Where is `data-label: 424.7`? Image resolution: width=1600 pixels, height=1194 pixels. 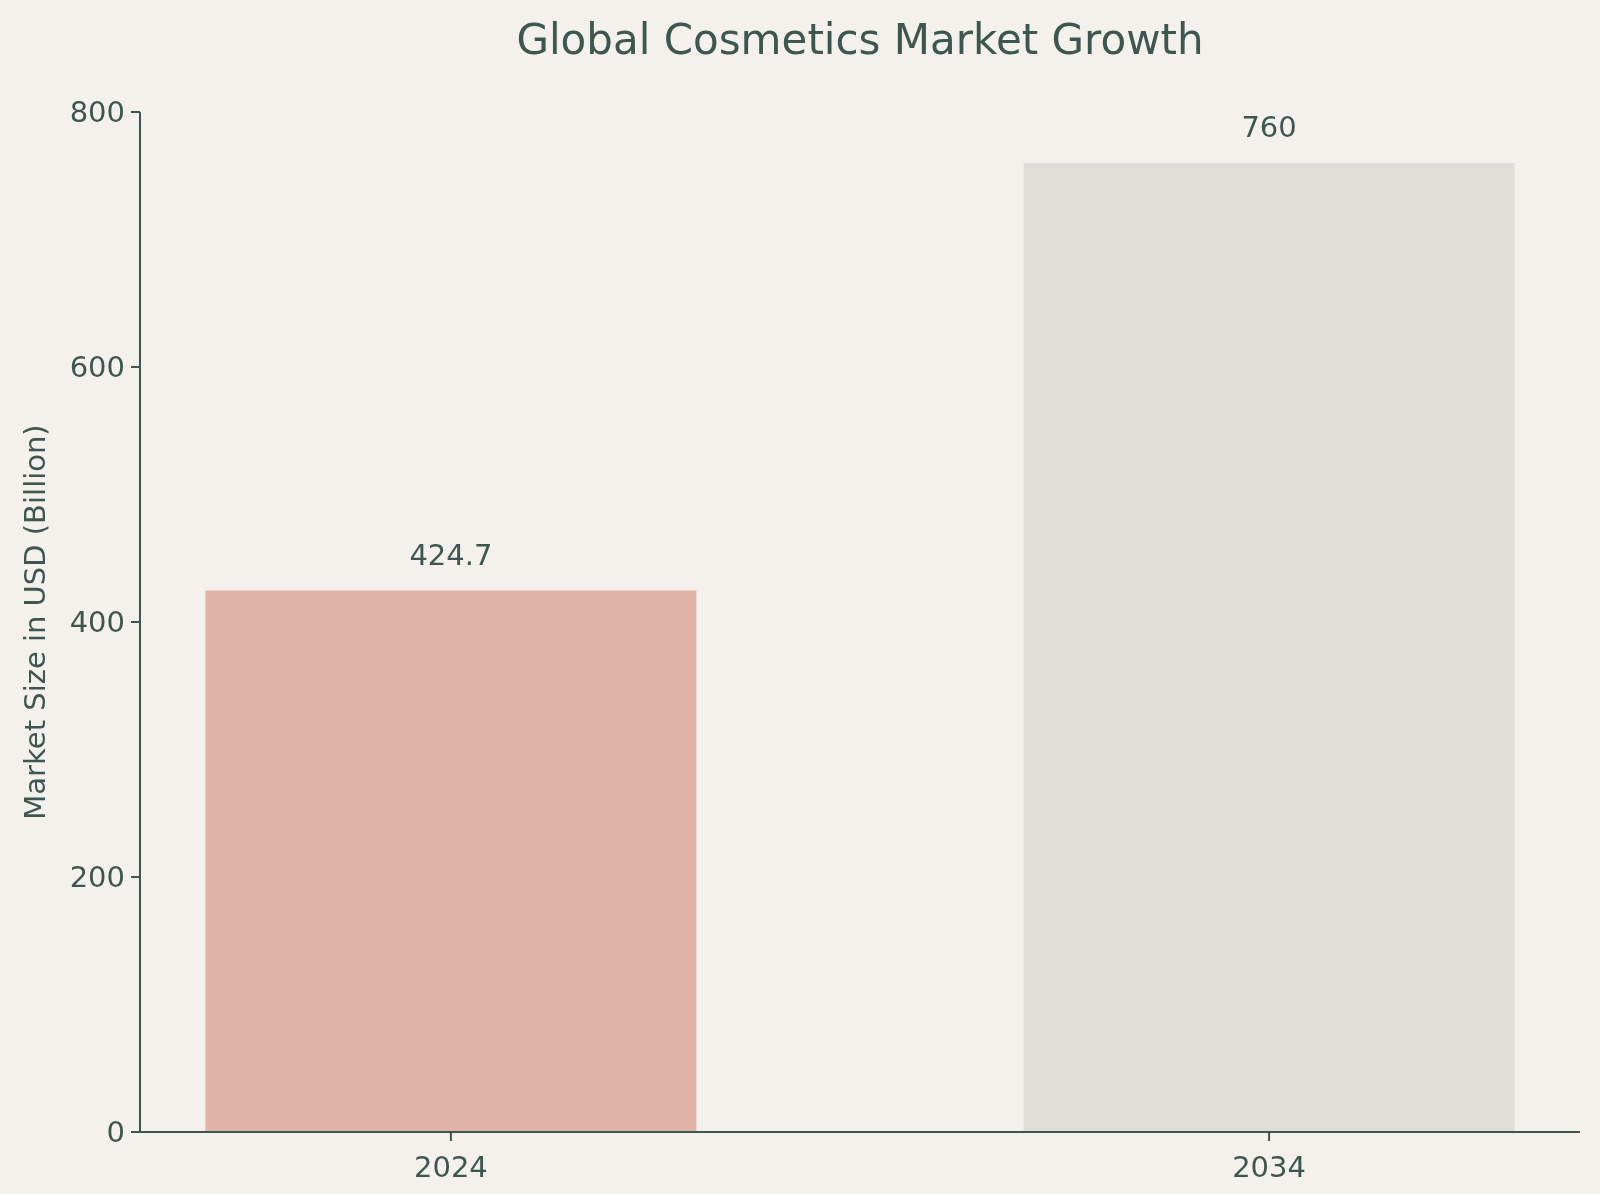
data-label: 424.7 is located at coordinates (451, 554).